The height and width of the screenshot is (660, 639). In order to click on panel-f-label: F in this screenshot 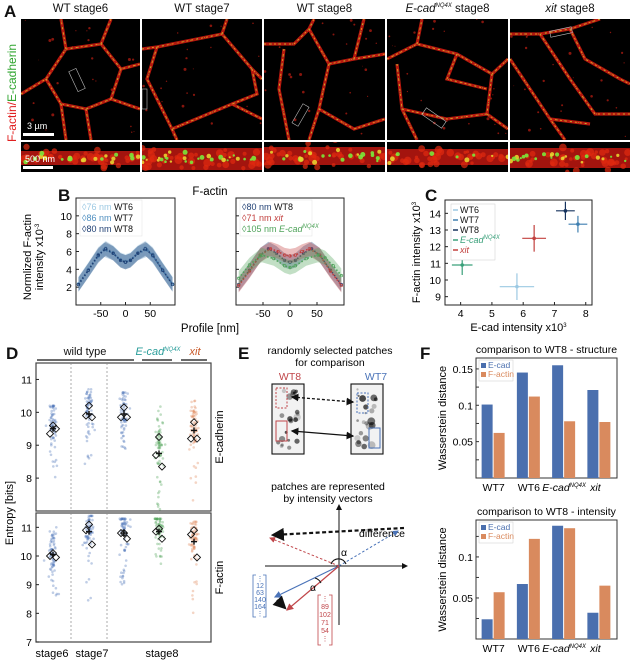, I will do `click(425, 353)`.